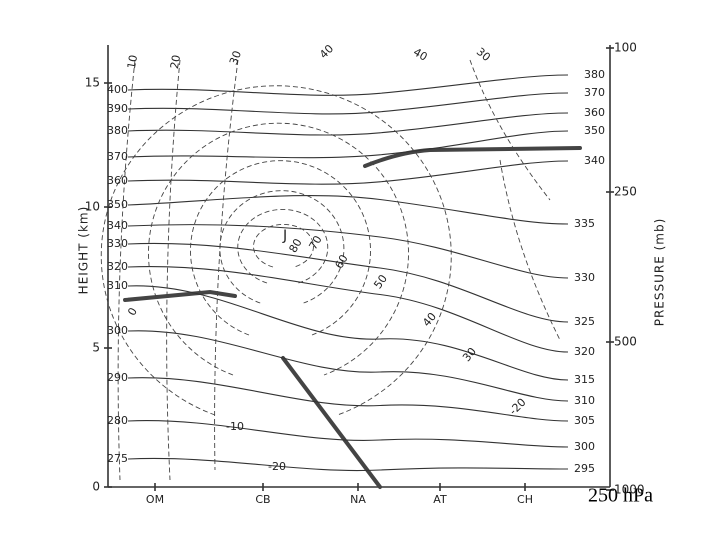  Describe the element at coordinates (380, 281) in the screenshot. I see `isotach-label: 50` at that location.